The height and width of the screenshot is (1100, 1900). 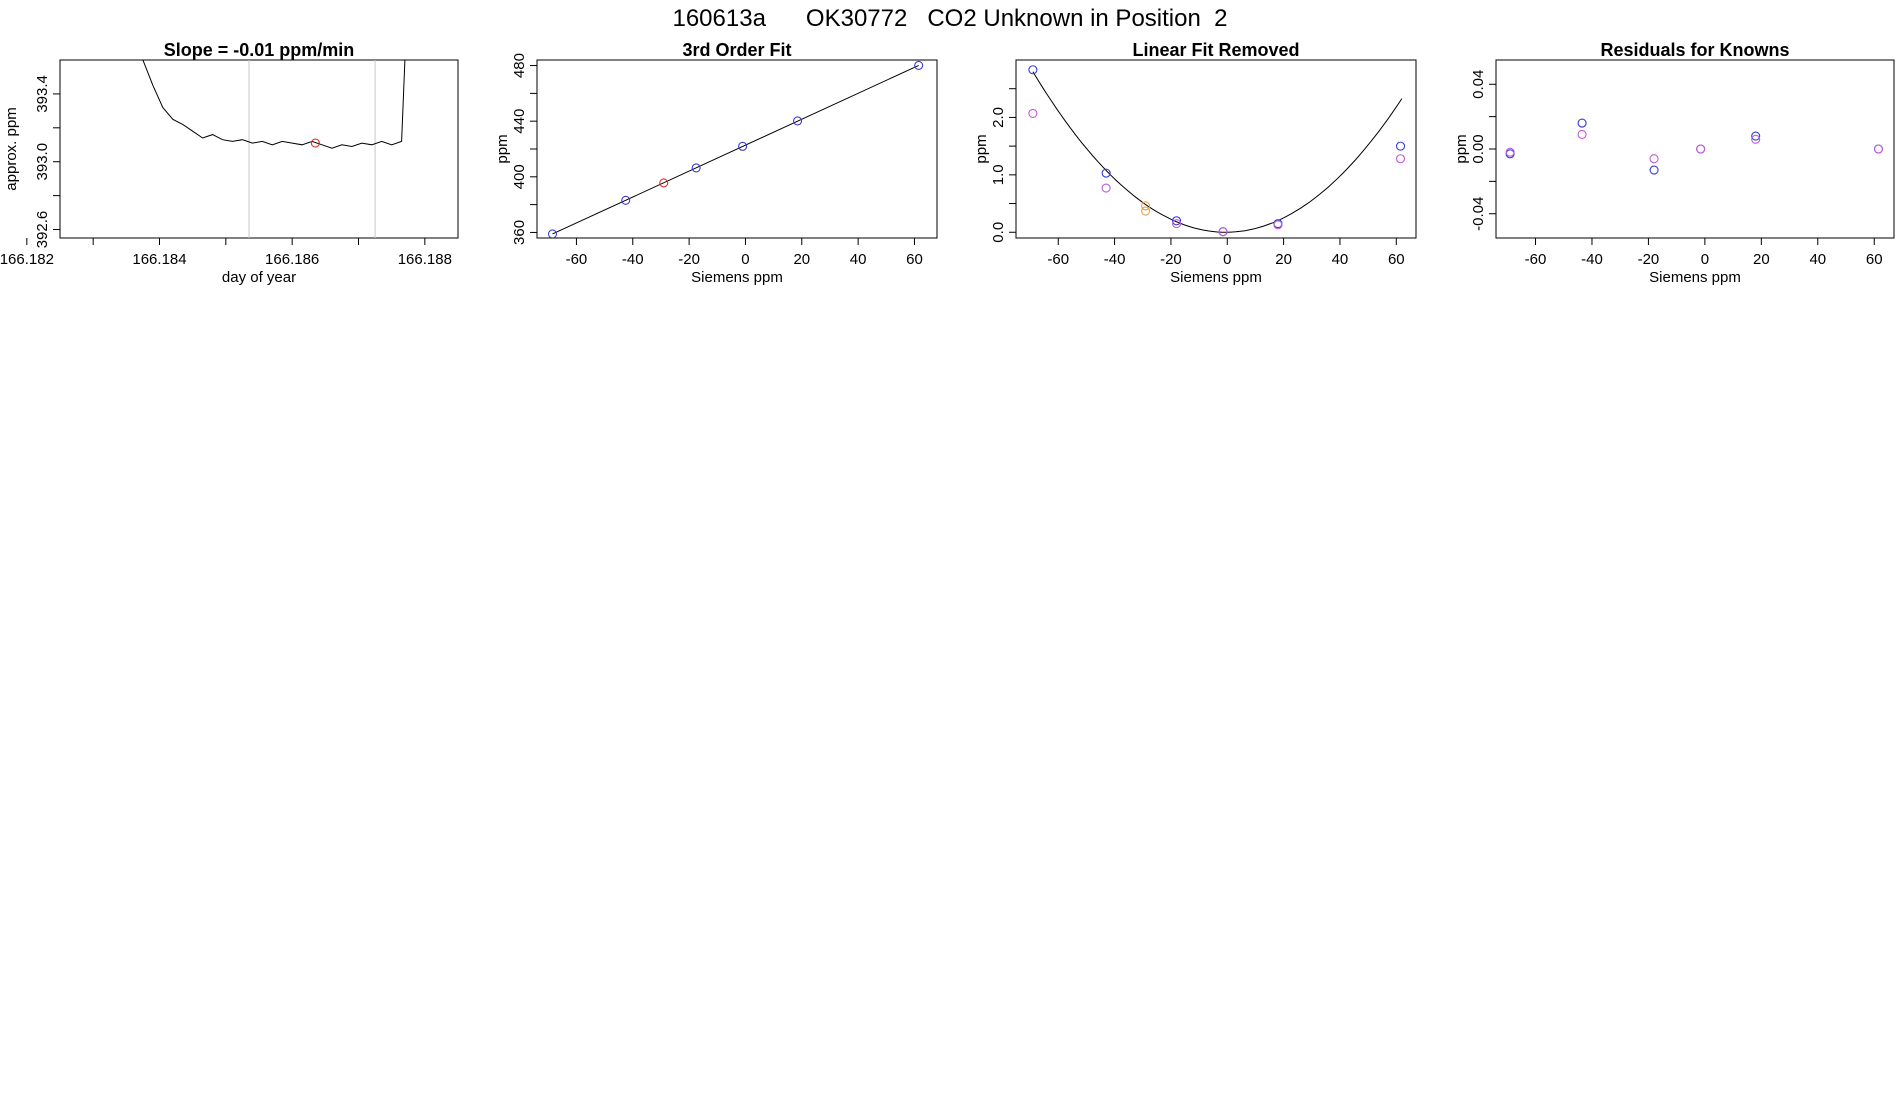 I want to click on y-axis-label: approx. ppm, so click(x=11, y=148).